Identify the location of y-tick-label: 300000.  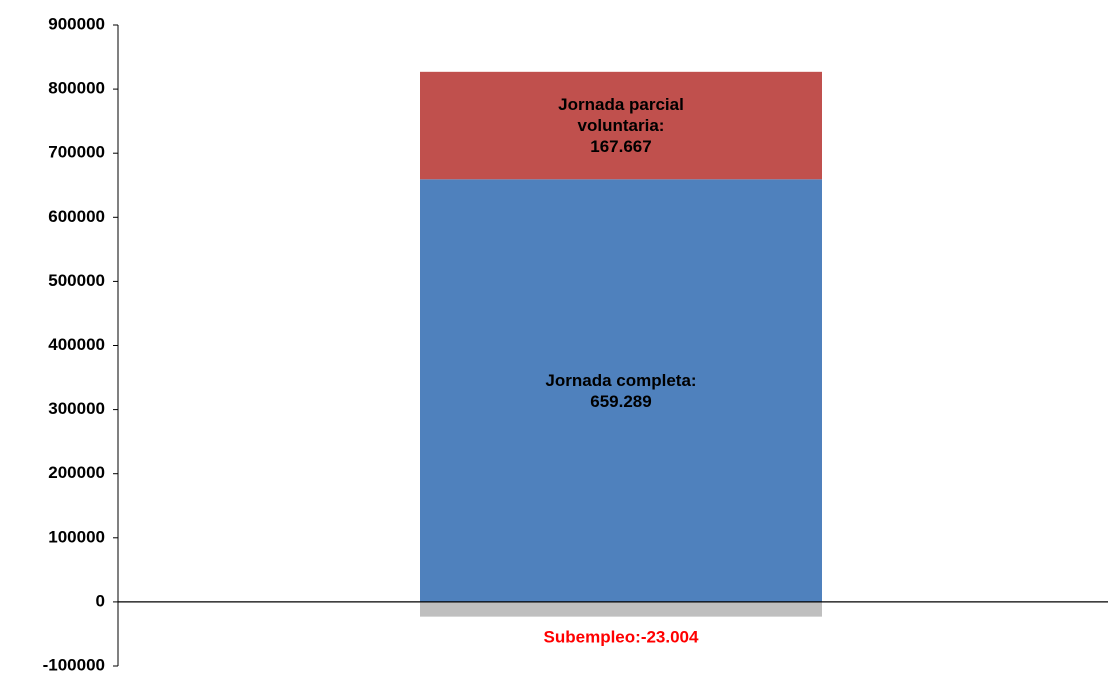
(76, 408).